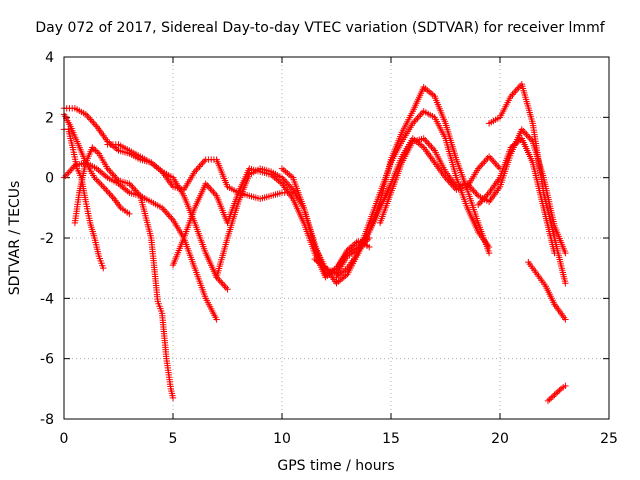 The height and width of the screenshot is (480, 640). I want to click on x-tick-label: 20, so click(500, 439).